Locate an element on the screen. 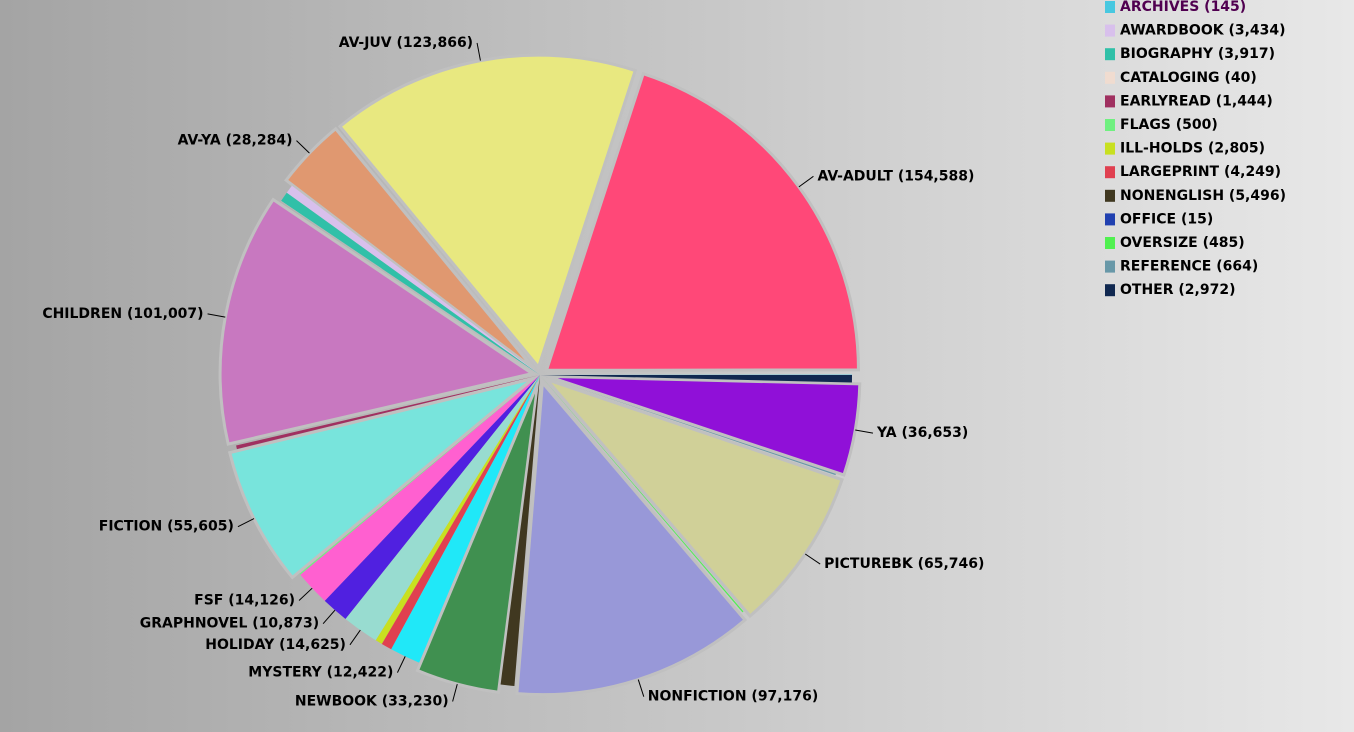 This screenshot has height=732, width=1354. slice-label: PICTUREBK (65,746) is located at coordinates (904, 564).